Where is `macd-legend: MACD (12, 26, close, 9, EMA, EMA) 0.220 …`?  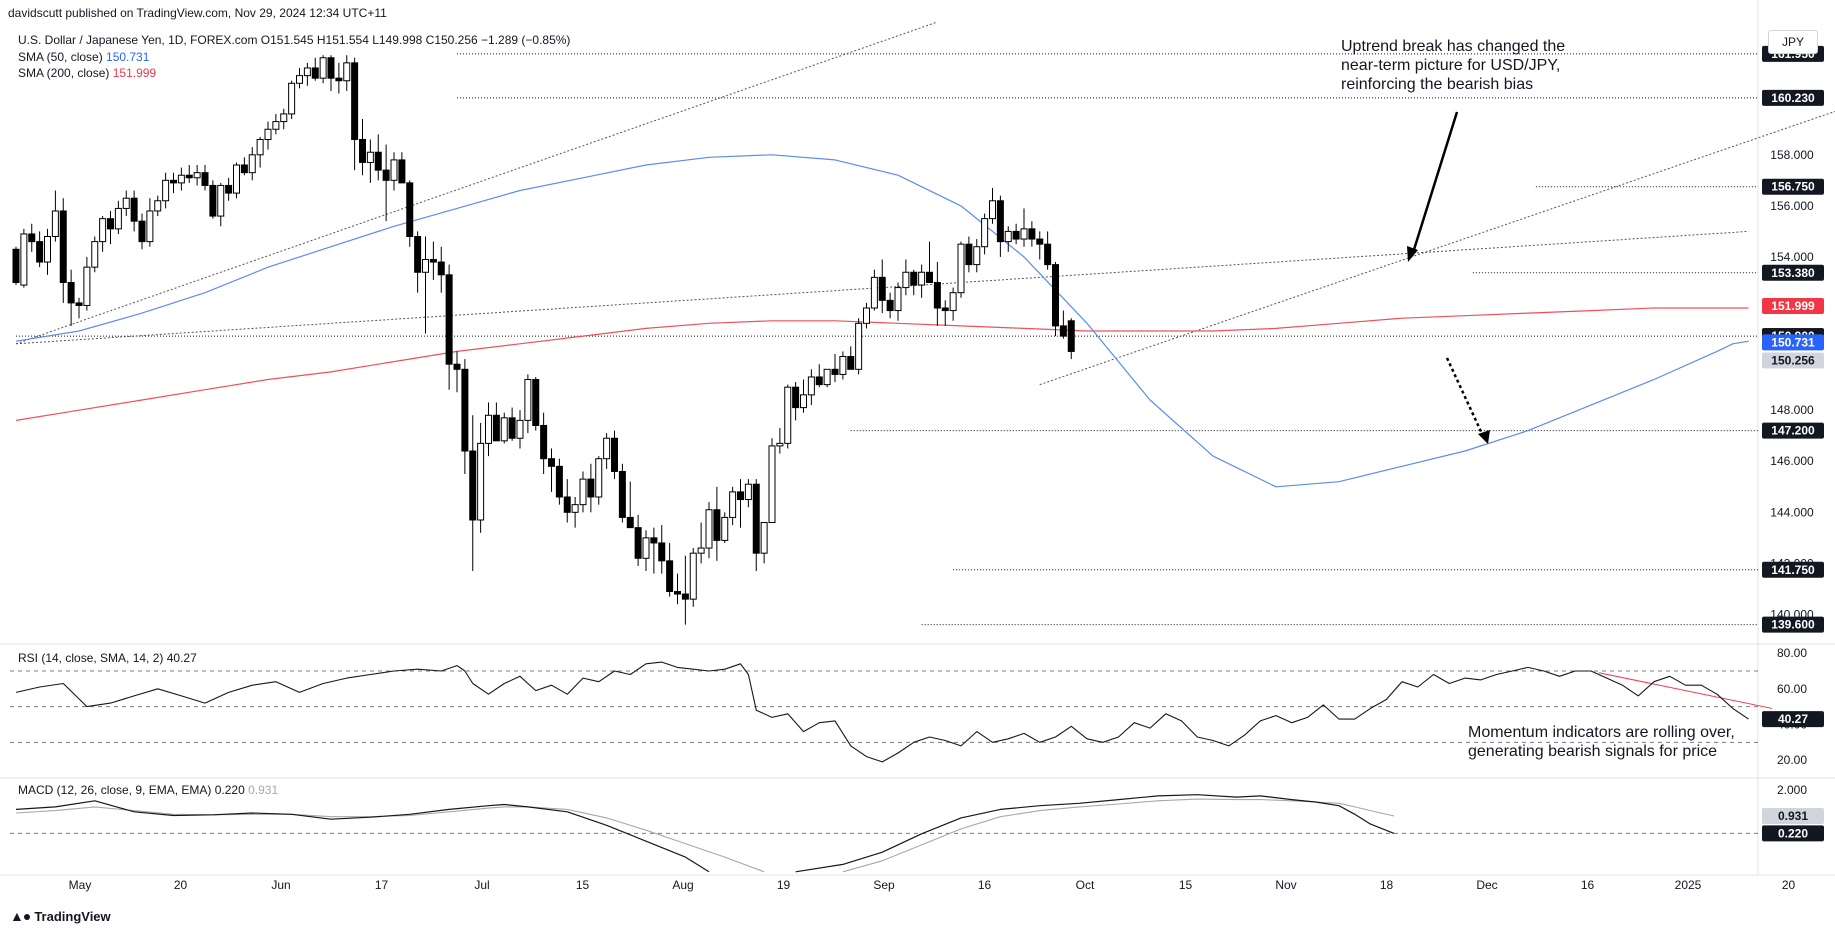
macd-legend: MACD (12, 26, close, 9, EMA, EMA) 0.220 … is located at coordinates (148, 790).